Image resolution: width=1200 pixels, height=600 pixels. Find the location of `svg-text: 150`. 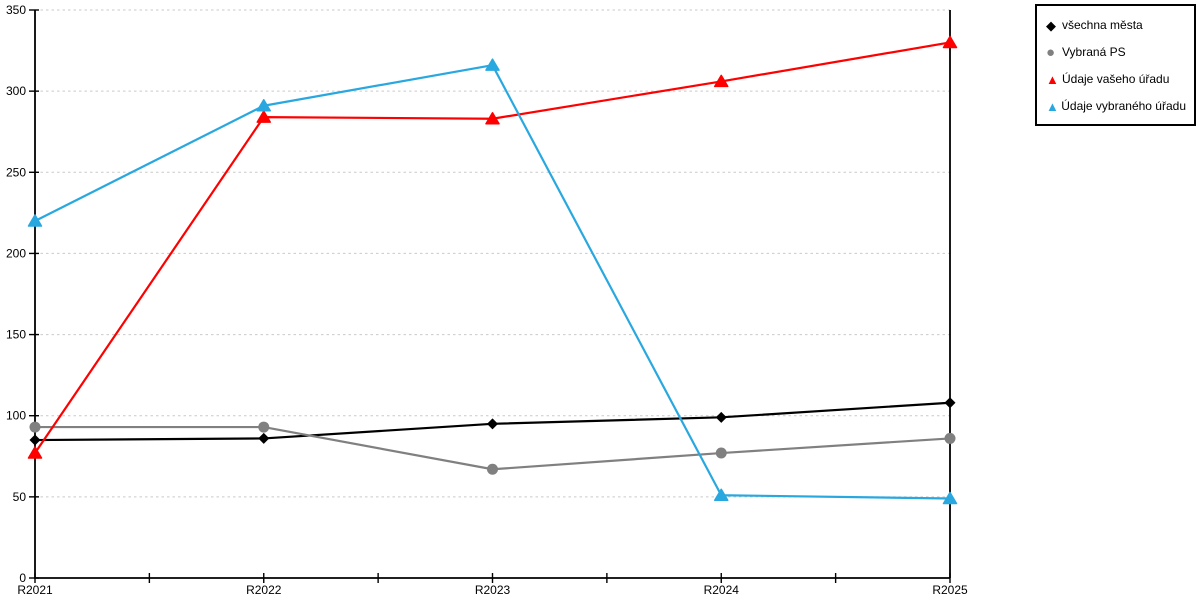

svg-text: 150 is located at coordinates (16, 335).